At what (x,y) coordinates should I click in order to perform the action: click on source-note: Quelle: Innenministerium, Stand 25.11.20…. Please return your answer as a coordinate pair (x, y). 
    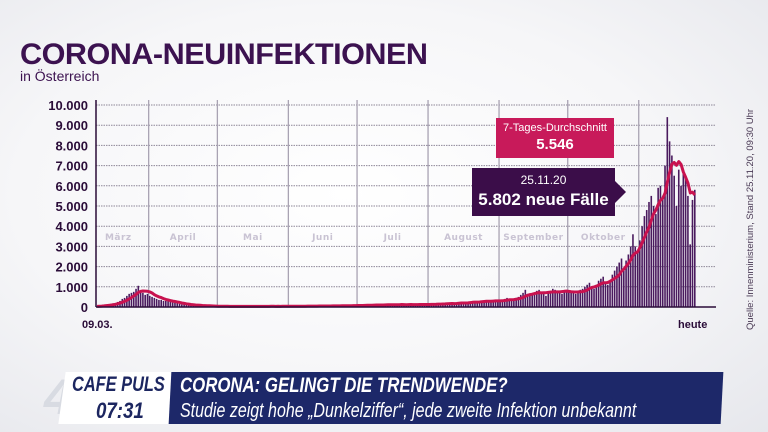
    Looking at the image, I should click on (750, 219).